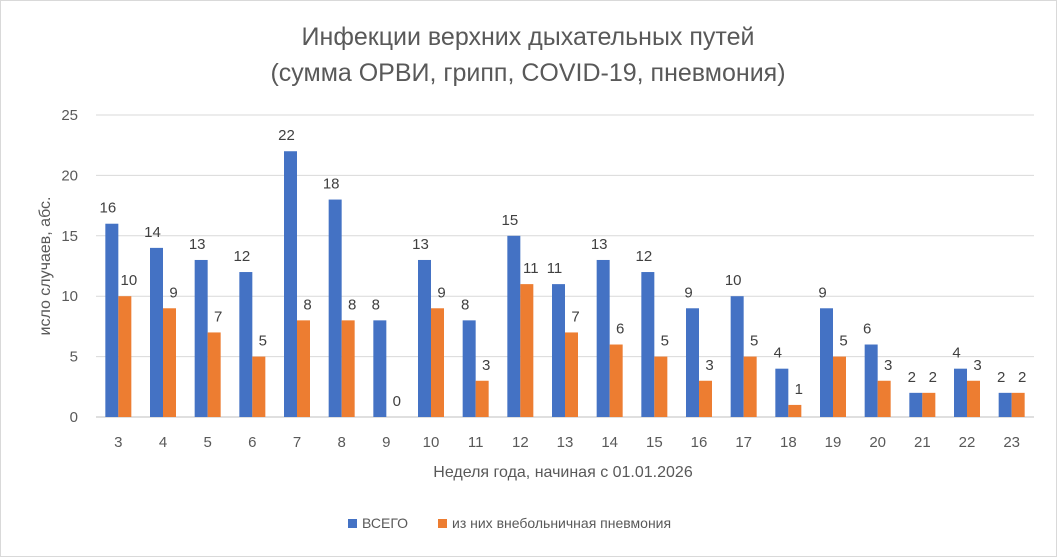  I want to click on legend-swatch-pneumonia, so click(442, 523).